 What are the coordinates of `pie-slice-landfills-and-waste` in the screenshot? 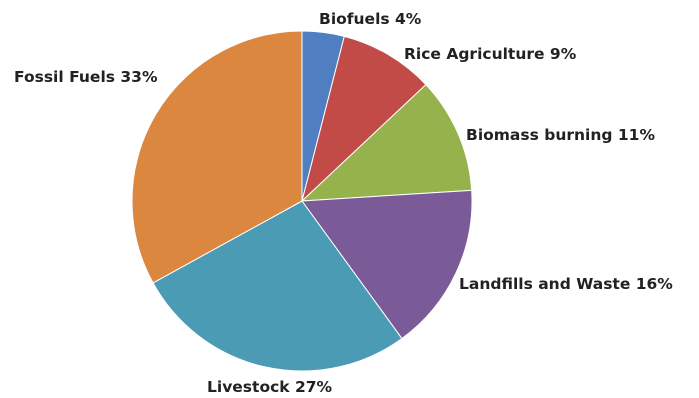 It's located at (387, 264).